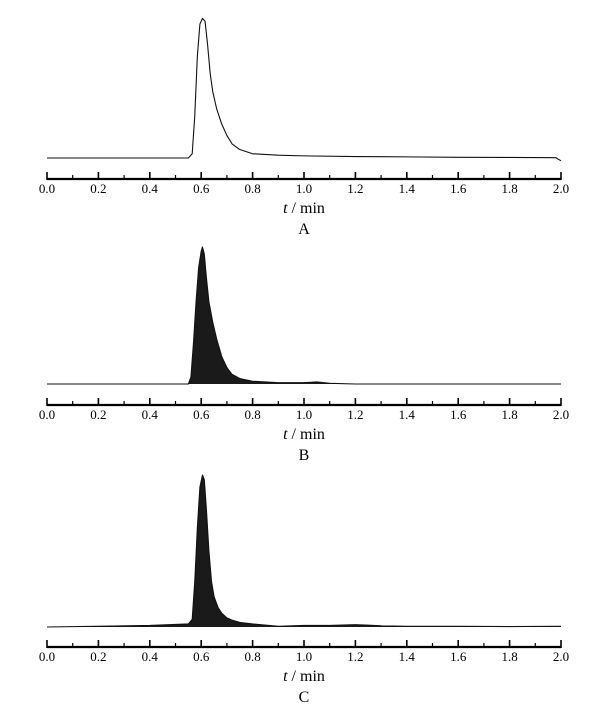  What do you see at coordinates (304, 229) in the screenshot?
I see `panel-label: A` at bounding box center [304, 229].